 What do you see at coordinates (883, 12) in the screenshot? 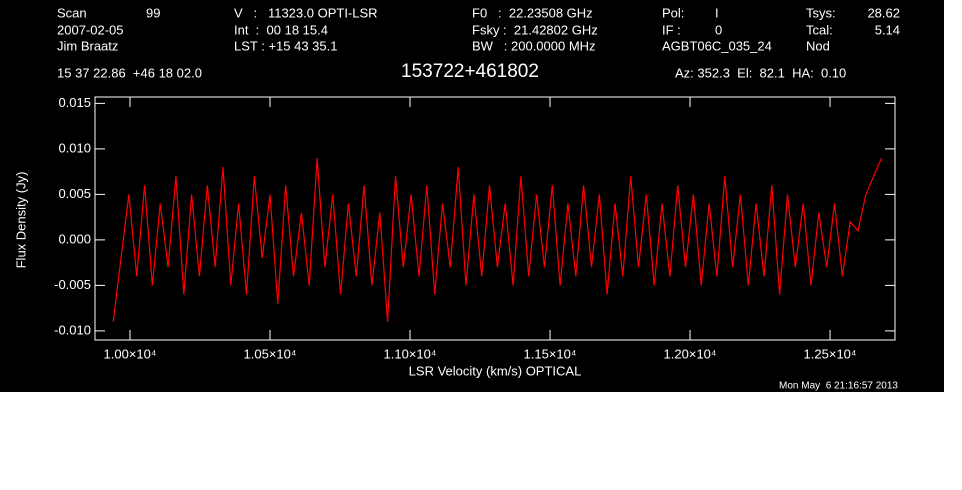
I see `header-text: 28.62` at bounding box center [883, 12].